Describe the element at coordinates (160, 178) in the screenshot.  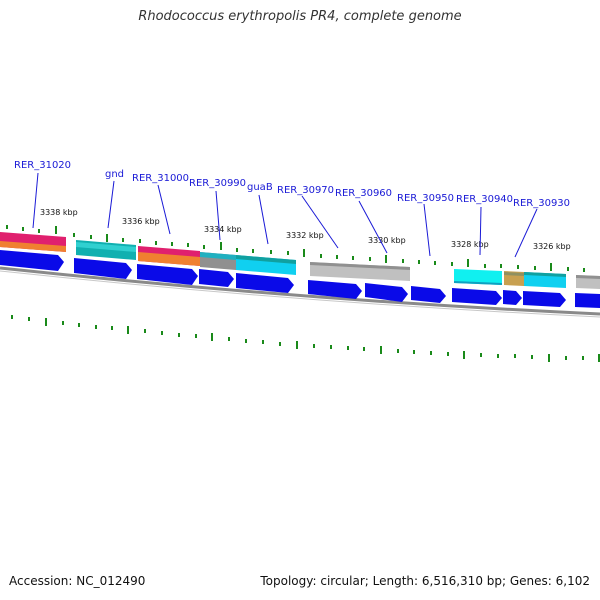
I see `gene-label: RER_31000` at that location.